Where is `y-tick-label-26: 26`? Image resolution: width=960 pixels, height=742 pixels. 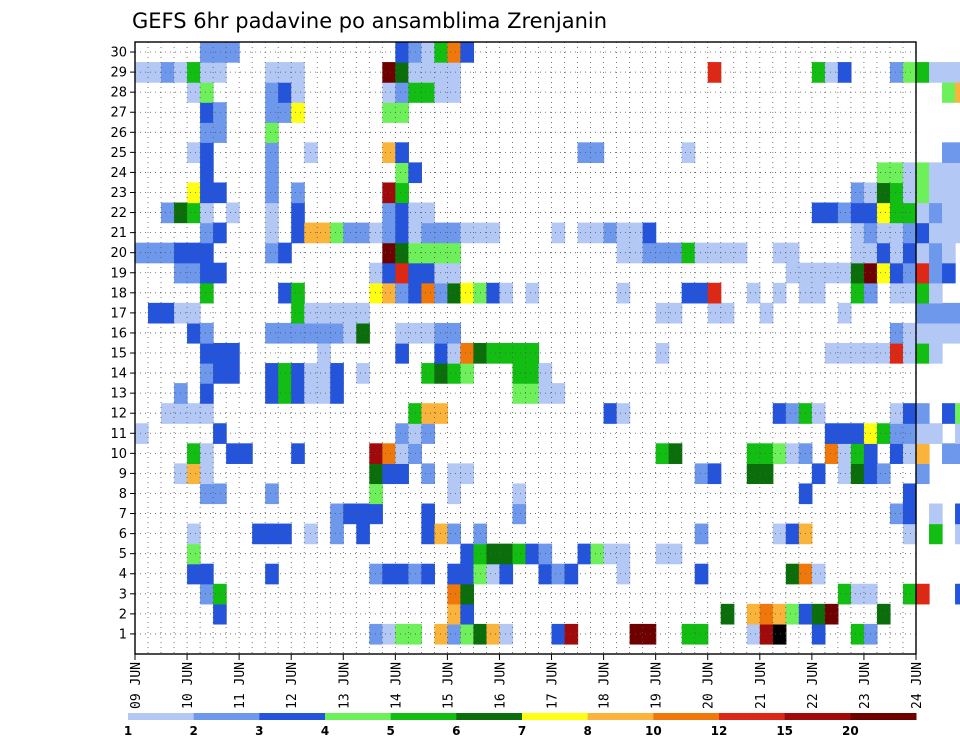 y-tick-label-26: 26 is located at coordinates (118, 133).